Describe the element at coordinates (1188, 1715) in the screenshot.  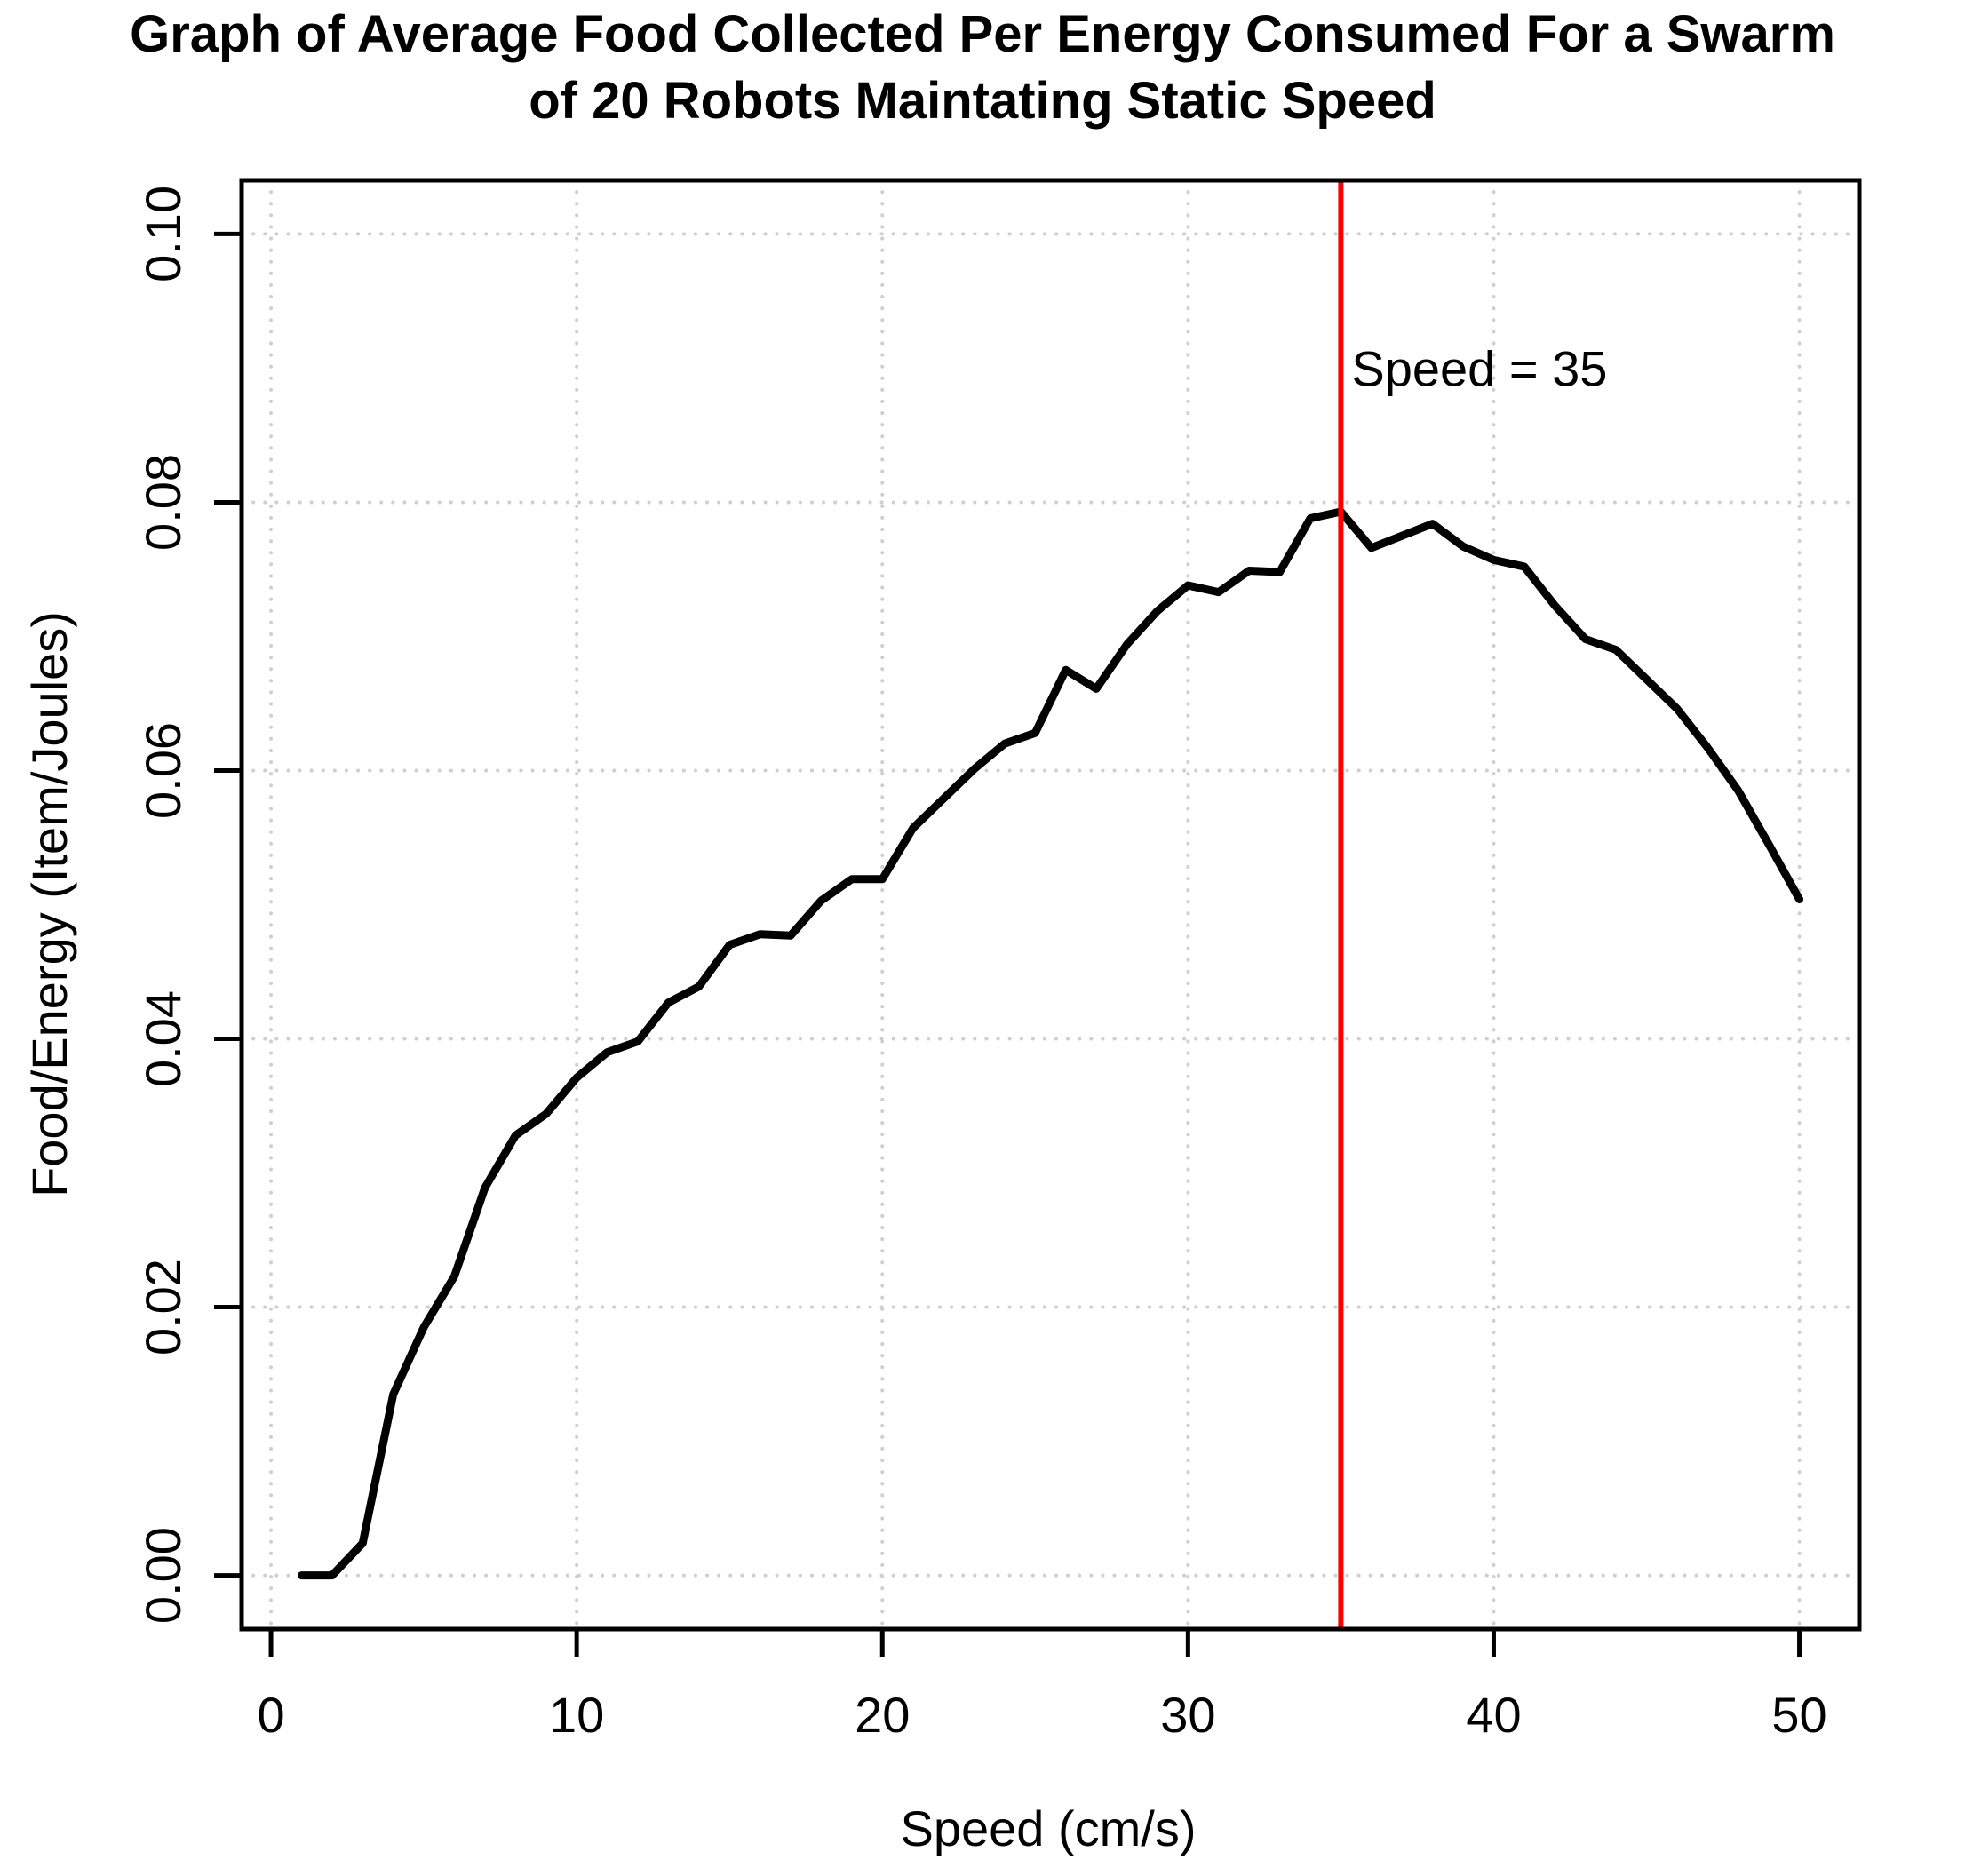
I see `x-axis-tick-label: 30` at that location.